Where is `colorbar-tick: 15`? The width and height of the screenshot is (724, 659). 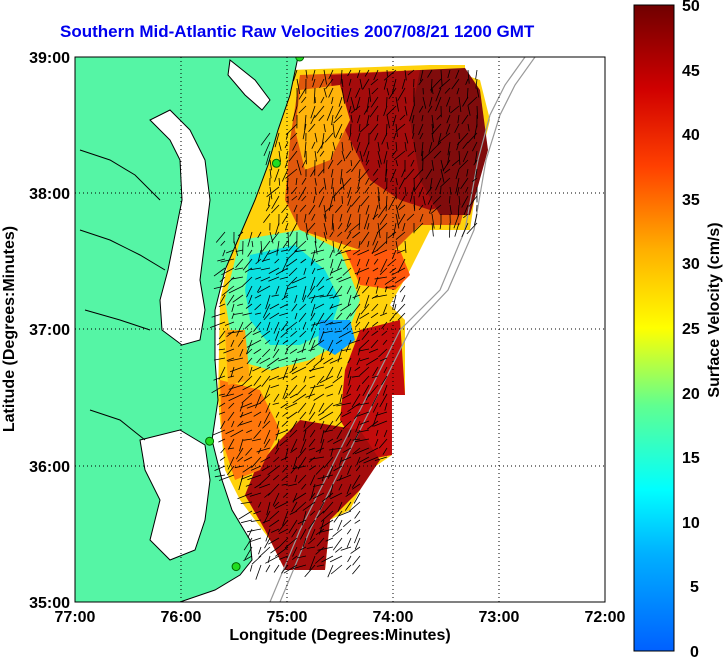 colorbar-tick: 15 is located at coordinates (691, 458).